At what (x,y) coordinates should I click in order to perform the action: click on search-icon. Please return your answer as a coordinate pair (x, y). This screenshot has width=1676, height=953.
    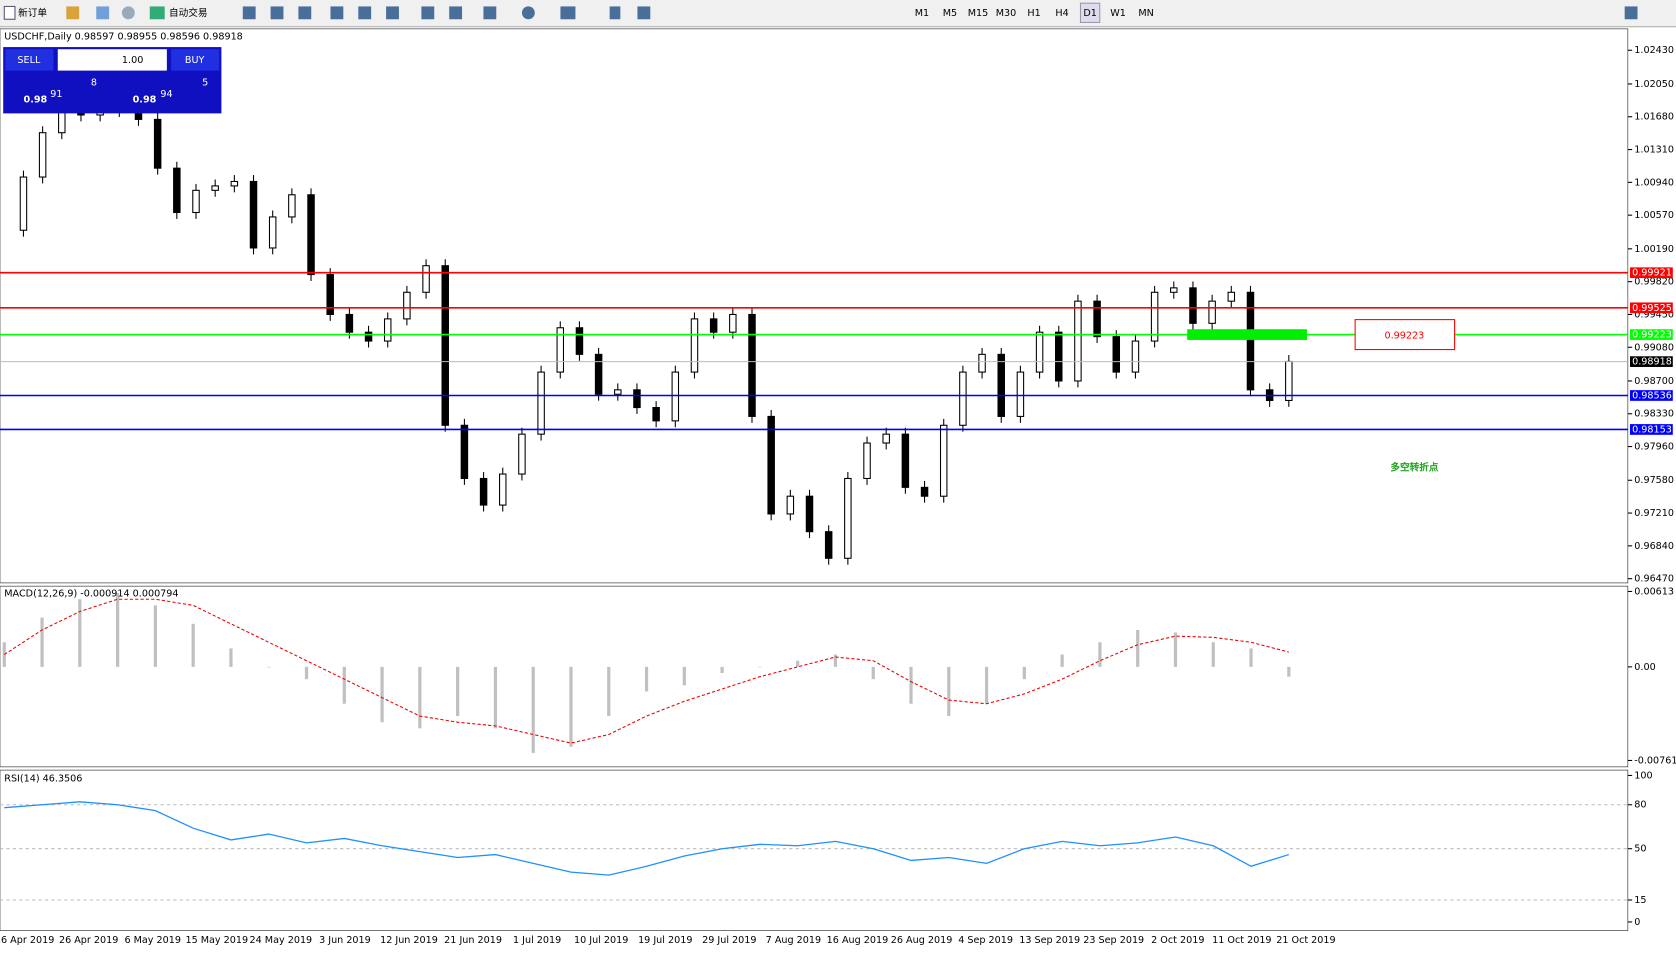
    Looking at the image, I should click on (1631, 13).